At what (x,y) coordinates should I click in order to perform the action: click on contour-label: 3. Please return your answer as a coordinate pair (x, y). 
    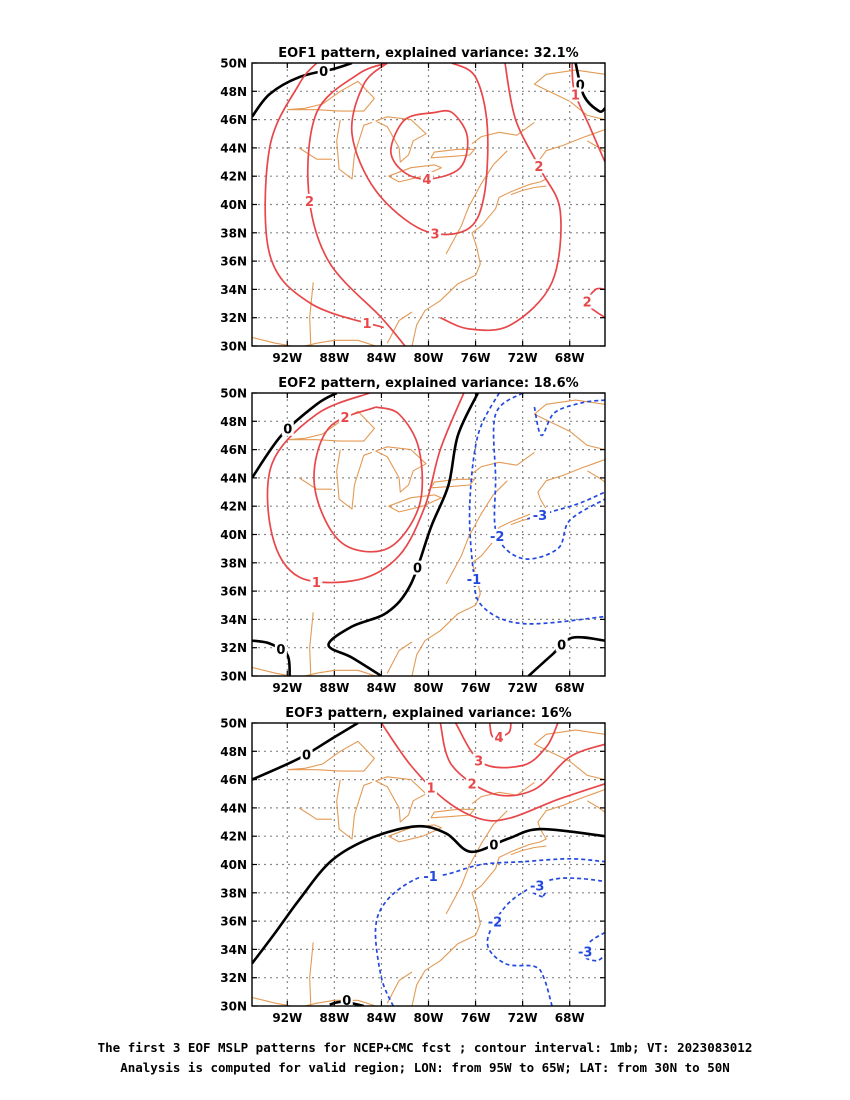
    Looking at the image, I should click on (478, 761).